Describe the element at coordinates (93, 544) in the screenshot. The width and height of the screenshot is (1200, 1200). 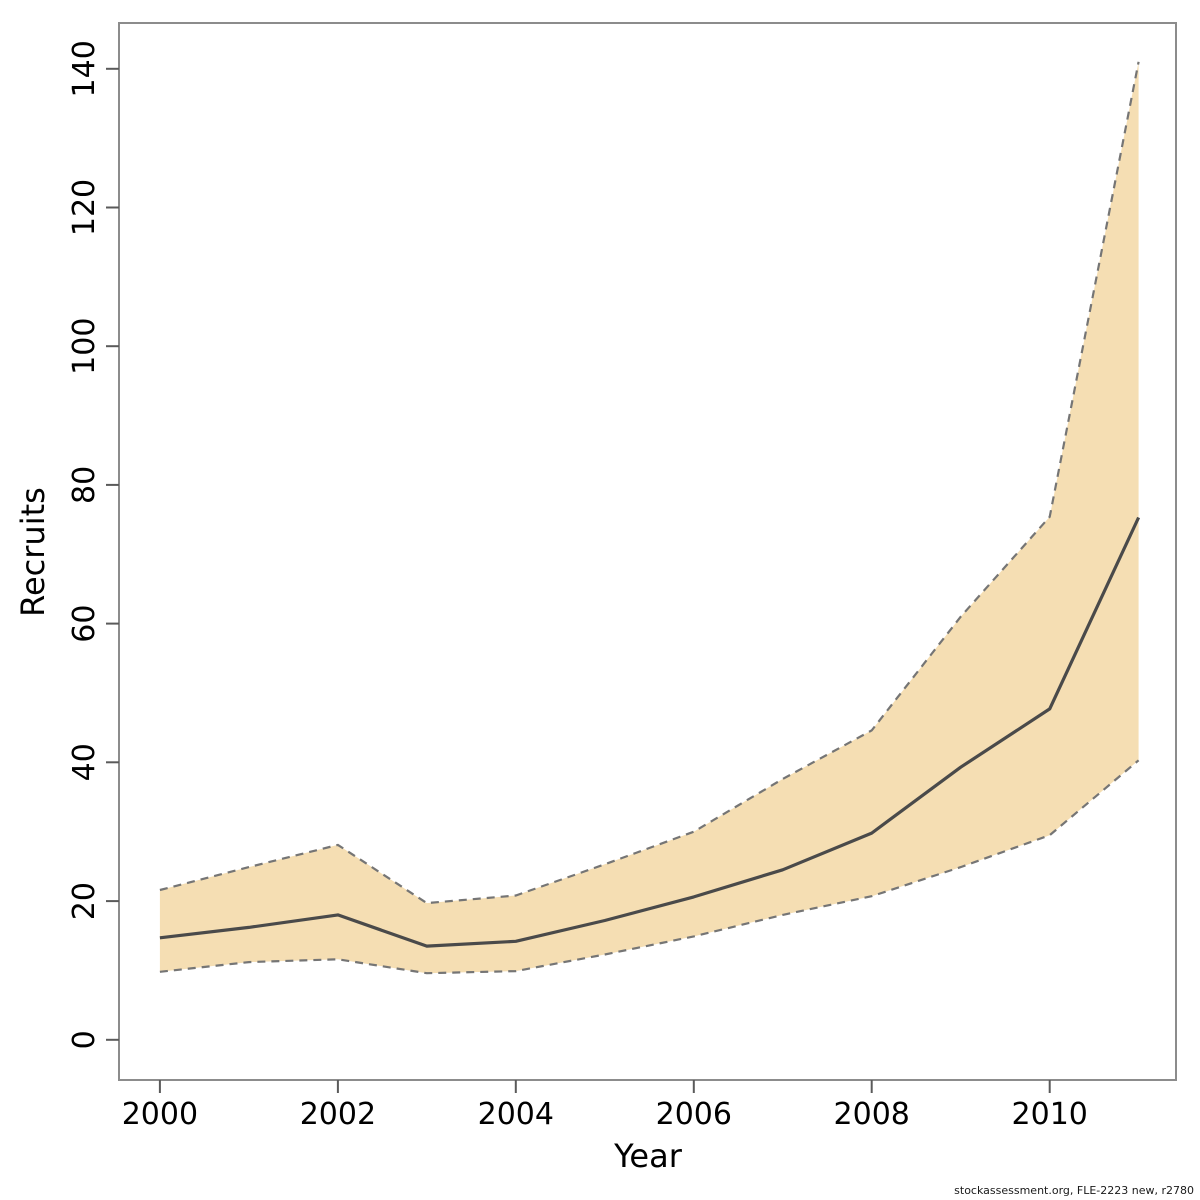
I see `y-axis-ticks: 0 20 40 60 80 100 120 140` at that location.